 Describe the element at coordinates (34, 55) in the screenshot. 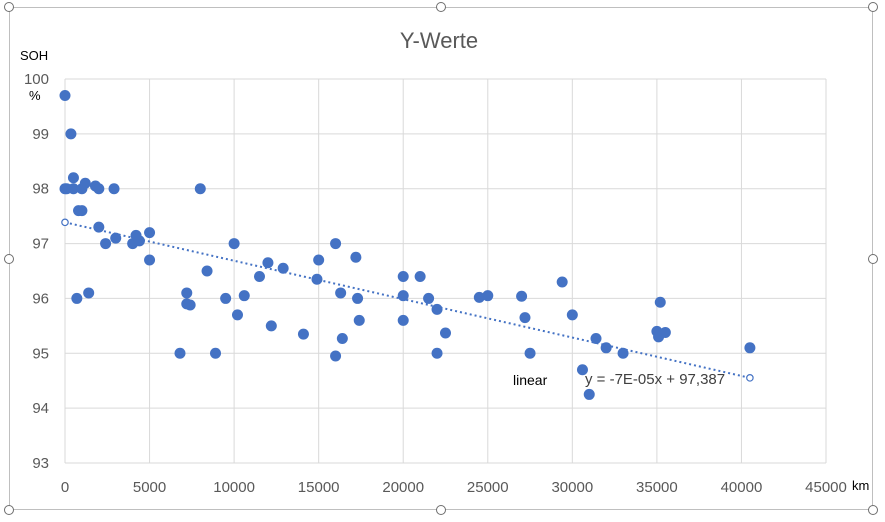

I see `y-axis-label: SOH` at that location.